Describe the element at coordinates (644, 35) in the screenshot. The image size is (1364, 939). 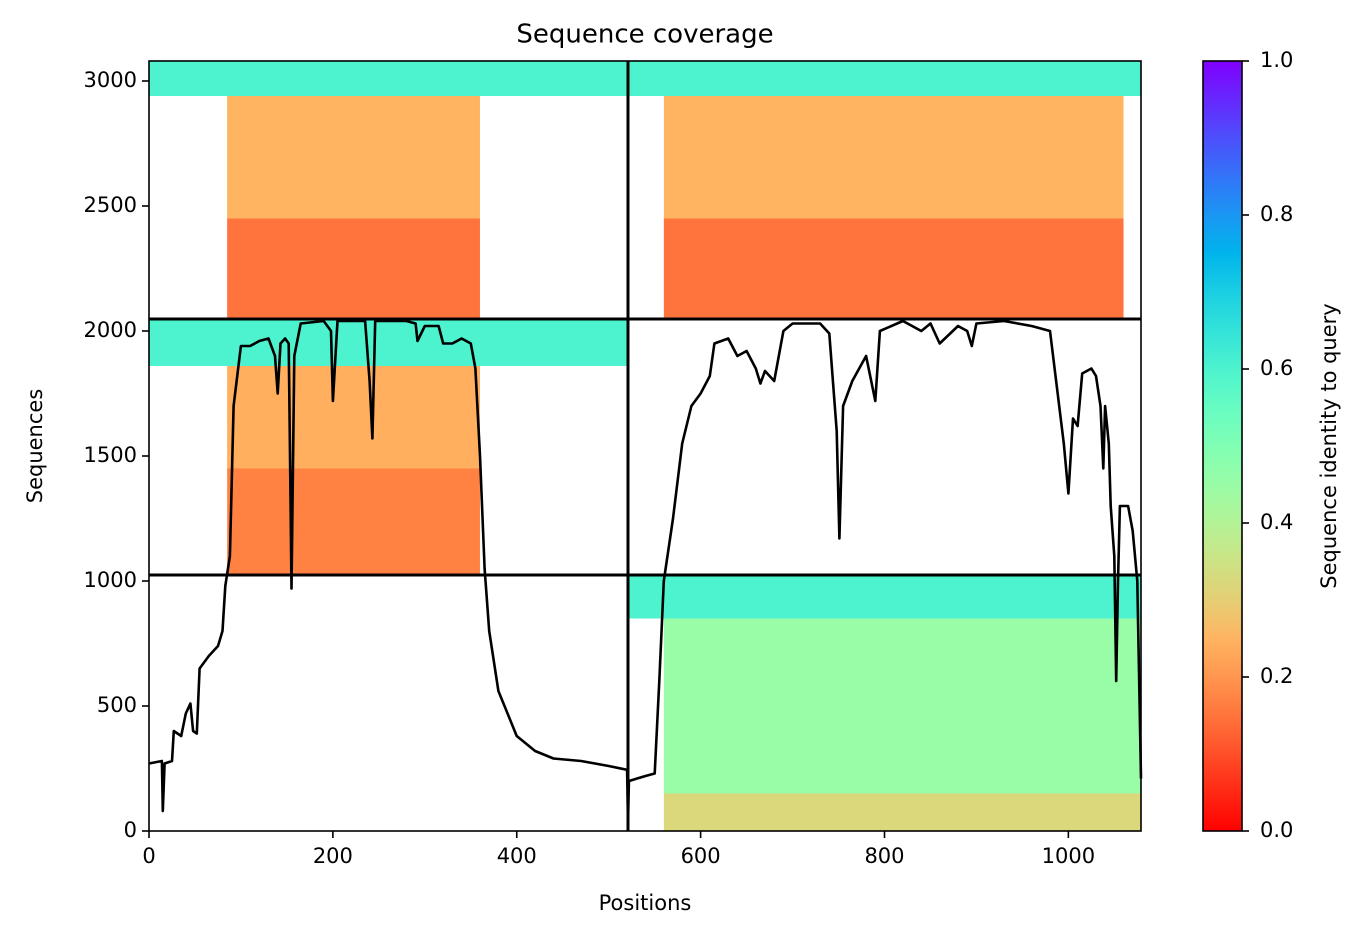
I see `chart-title: Sequence coverage` at that location.